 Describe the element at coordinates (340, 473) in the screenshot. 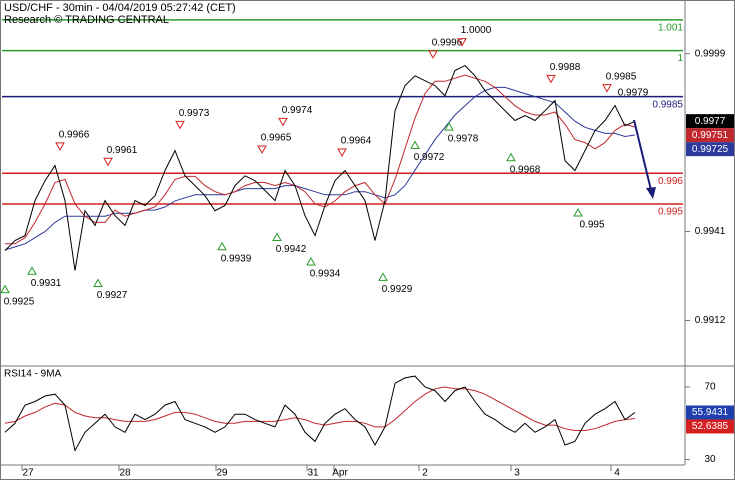

I see `x-tick-label: Apr` at that location.